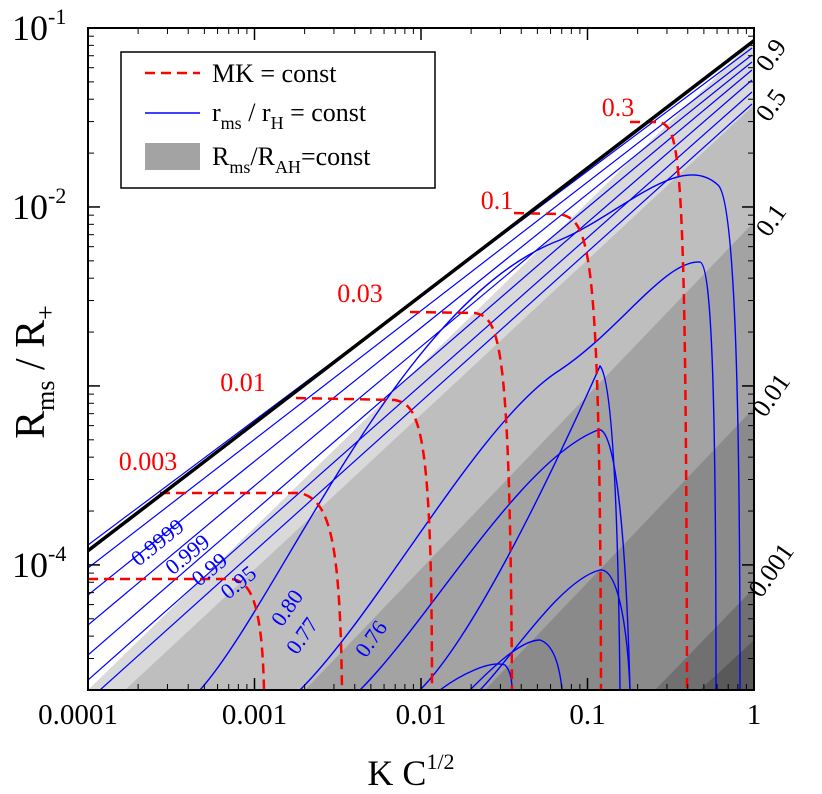 This screenshot has width=822, height=794. I want to click on legend-swatch-band, so click(172, 156).